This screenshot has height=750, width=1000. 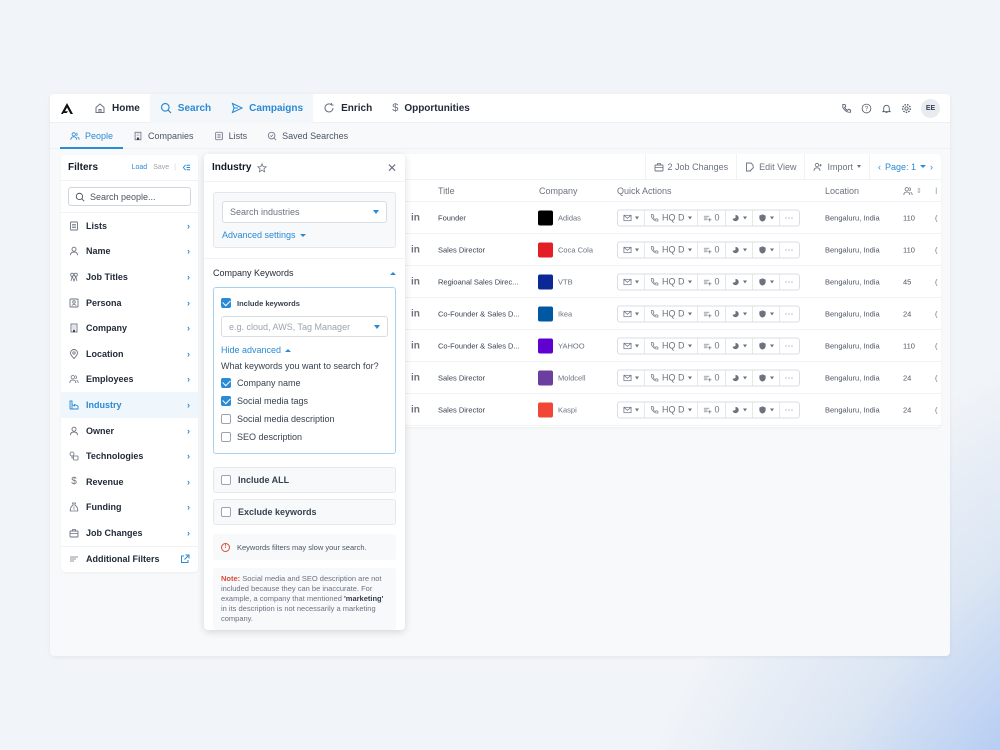 I want to click on filter-item-job-titles: Job Titles ›, so click(x=129, y=277).